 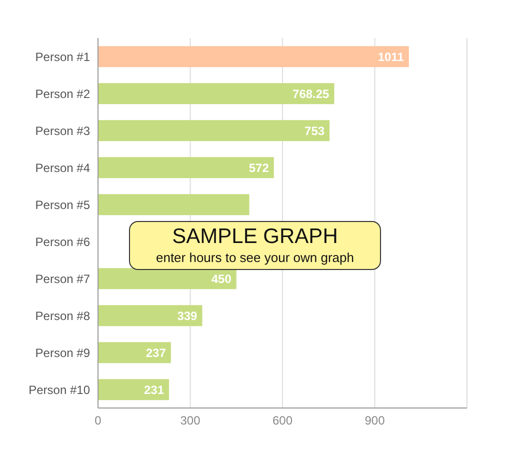 I want to click on y-tick-label: Person #9, so click(x=62, y=353).